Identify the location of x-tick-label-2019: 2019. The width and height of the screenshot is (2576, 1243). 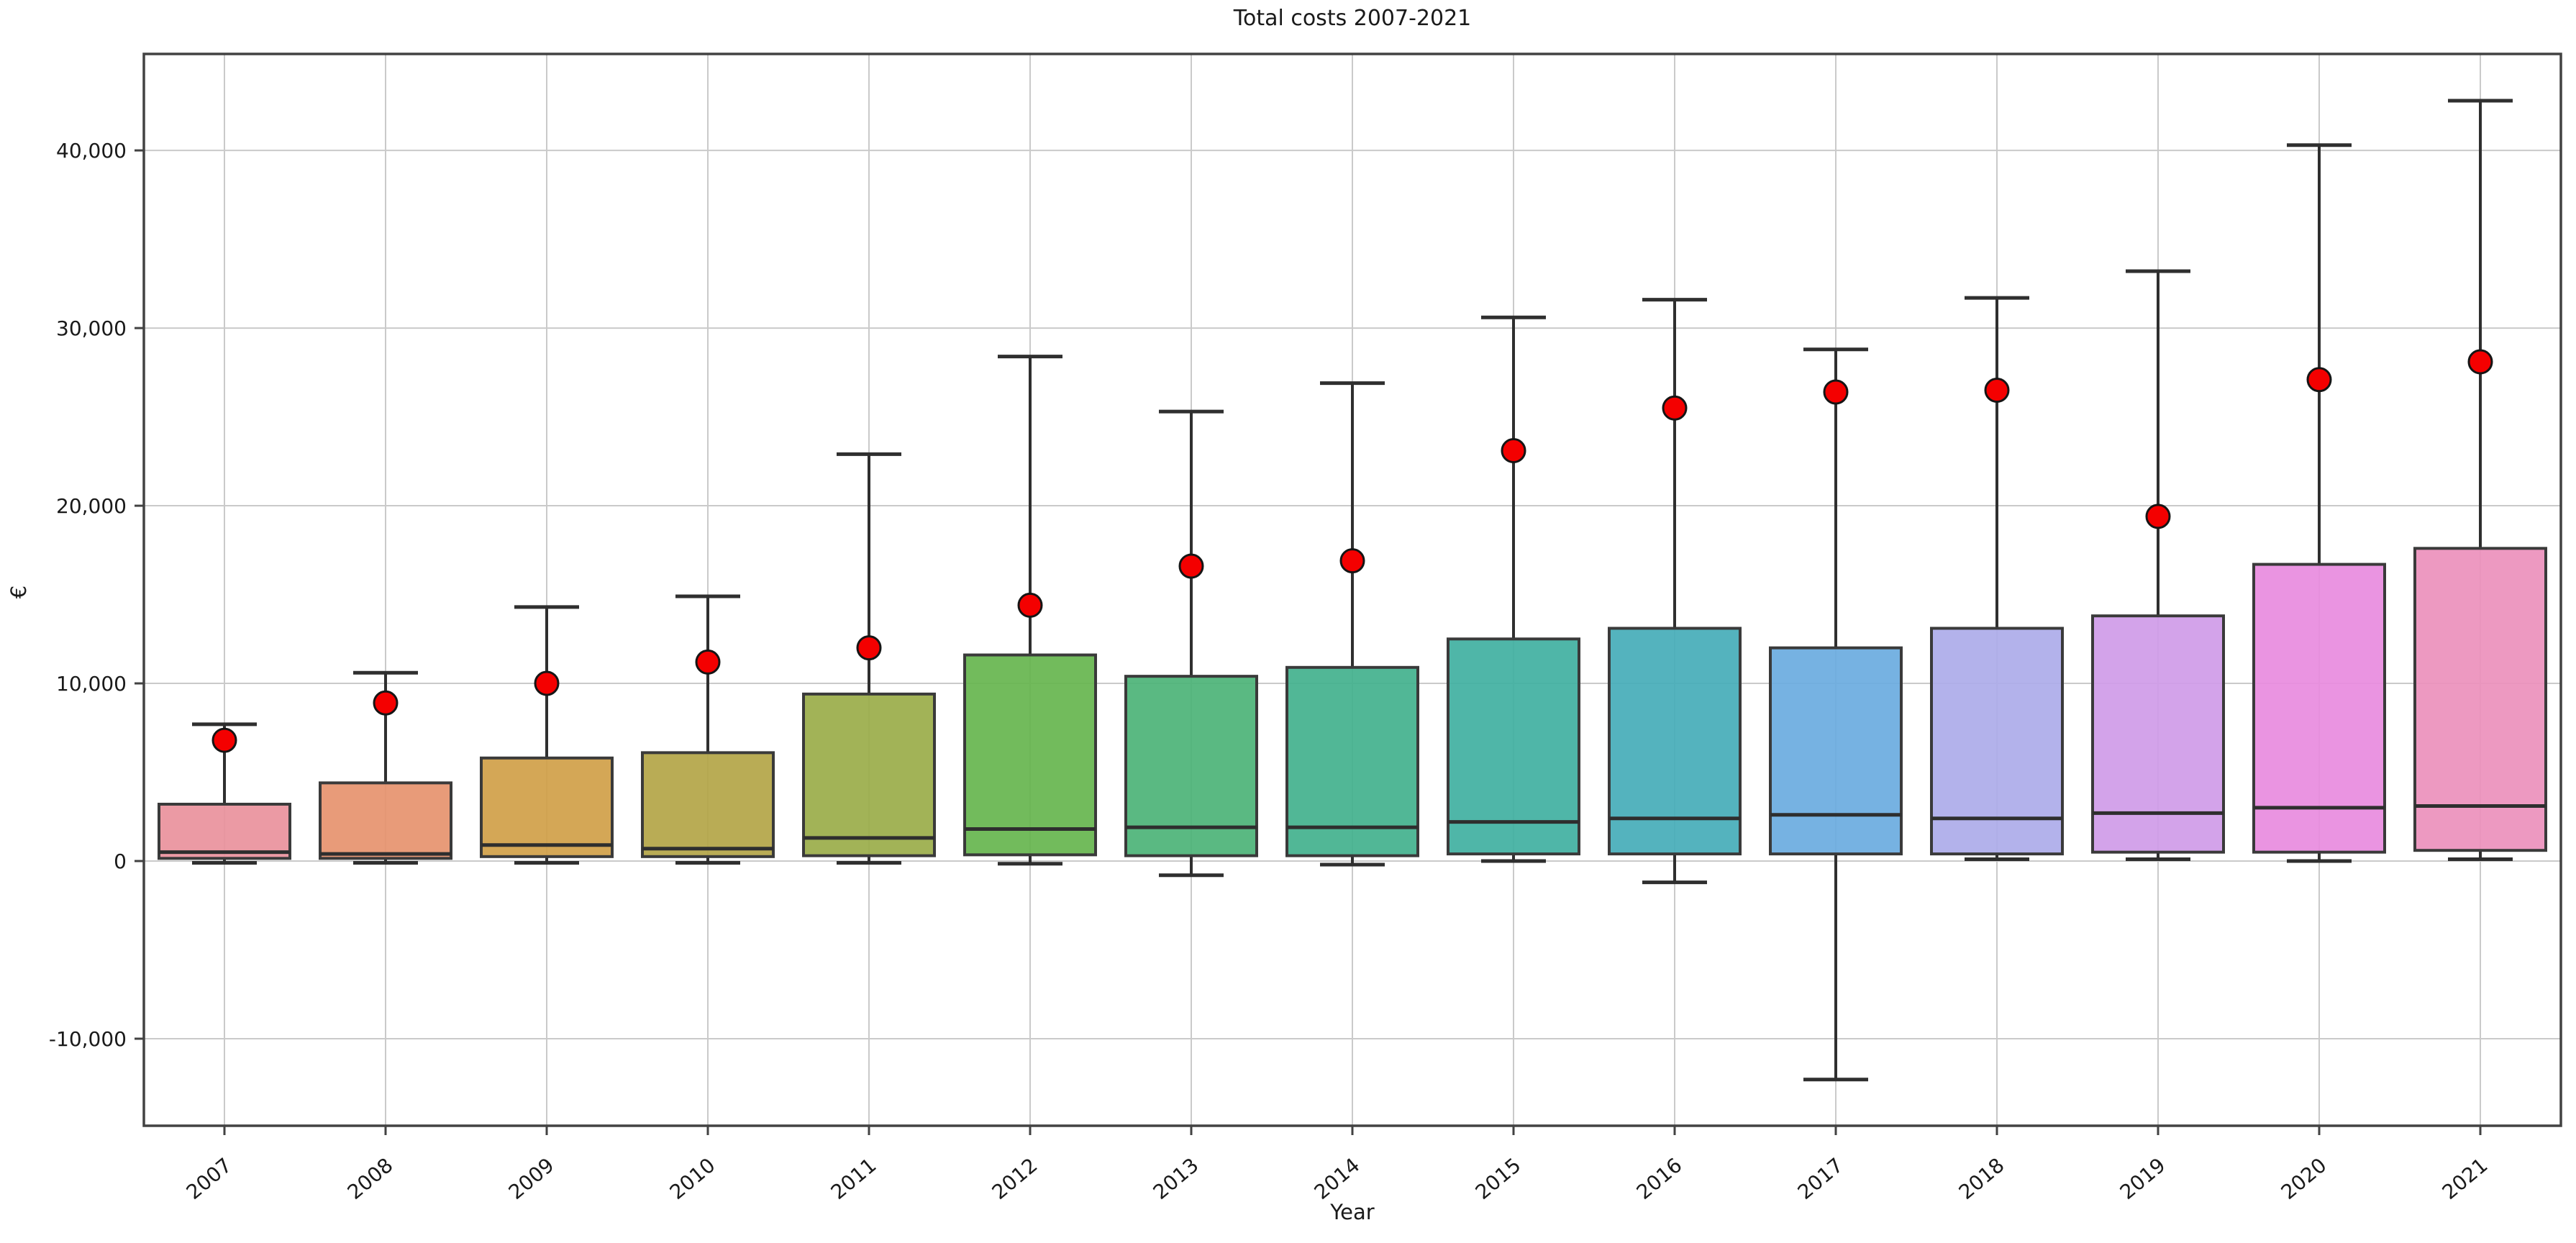
(2143, 1178).